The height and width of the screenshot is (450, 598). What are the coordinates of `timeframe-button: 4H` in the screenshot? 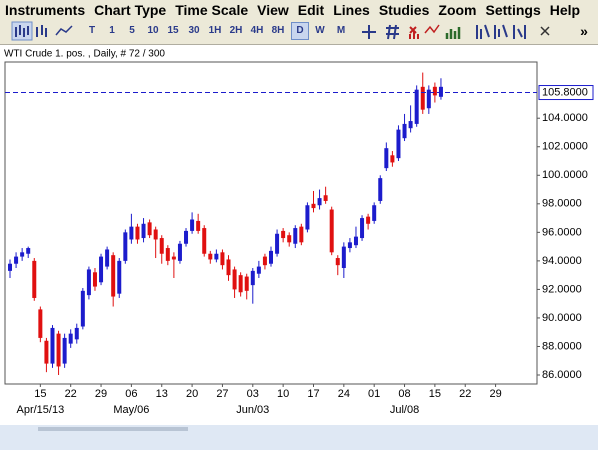 It's located at (257, 30).